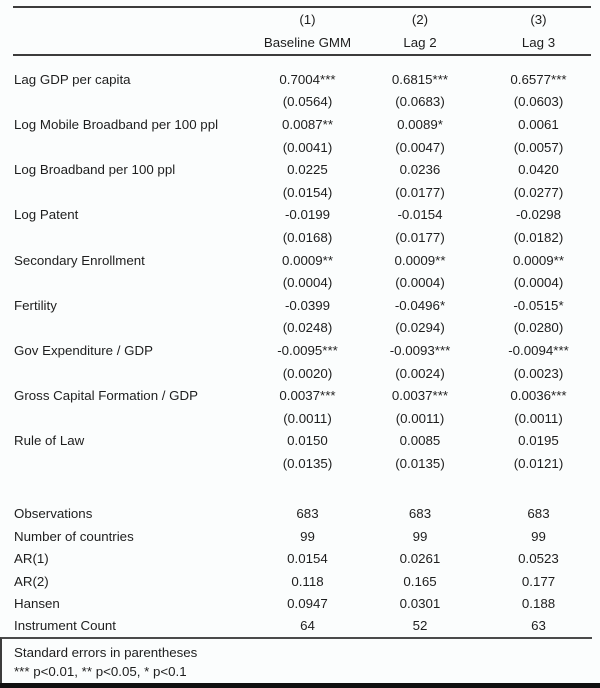  I want to click on statistic-value: 0.118, so click(307, 581).